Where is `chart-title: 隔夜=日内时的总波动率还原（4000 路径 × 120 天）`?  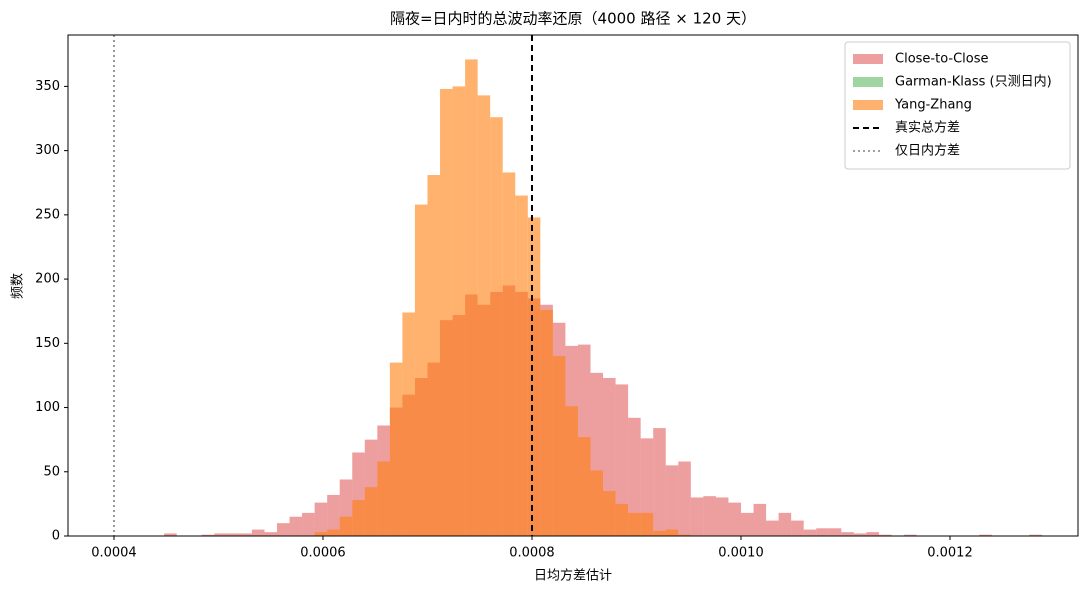 chart-title: 隔夜=日内时的总波动率还原（4000 路径 × 120 天） is located at coordinates (573, 19).